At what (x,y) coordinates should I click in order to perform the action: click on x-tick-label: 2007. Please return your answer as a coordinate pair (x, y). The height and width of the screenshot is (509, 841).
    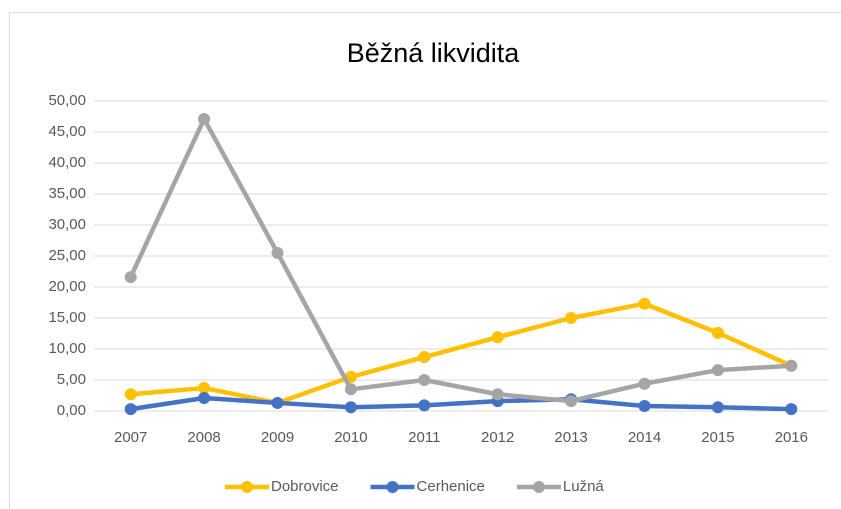
    Looking at the image, I should click on (130, 437).